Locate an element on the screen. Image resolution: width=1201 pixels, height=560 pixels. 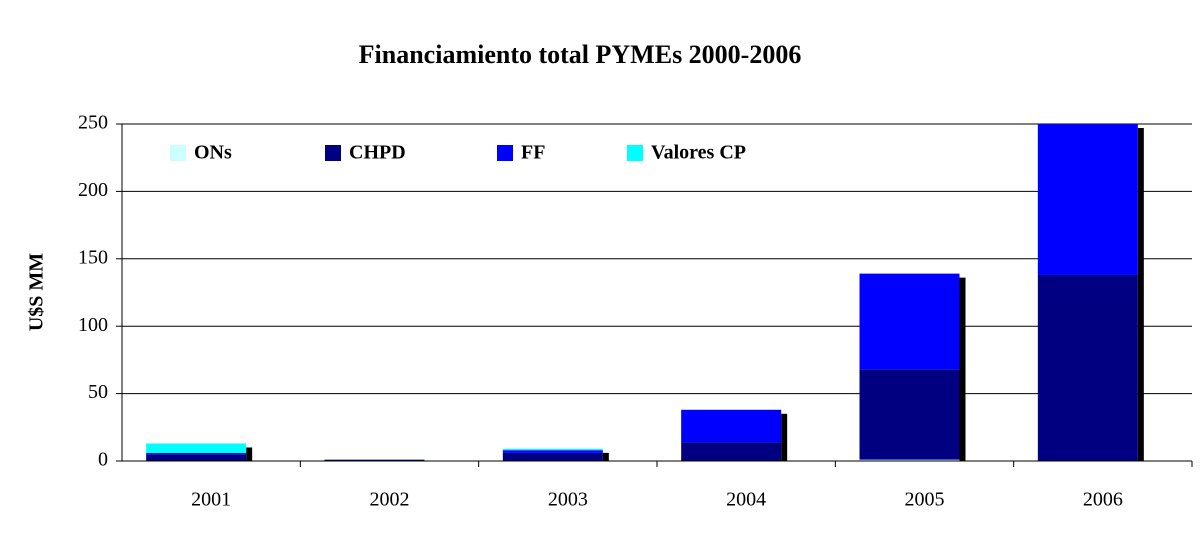
y-tick-label: 0 is located at coordinates (103, 460).